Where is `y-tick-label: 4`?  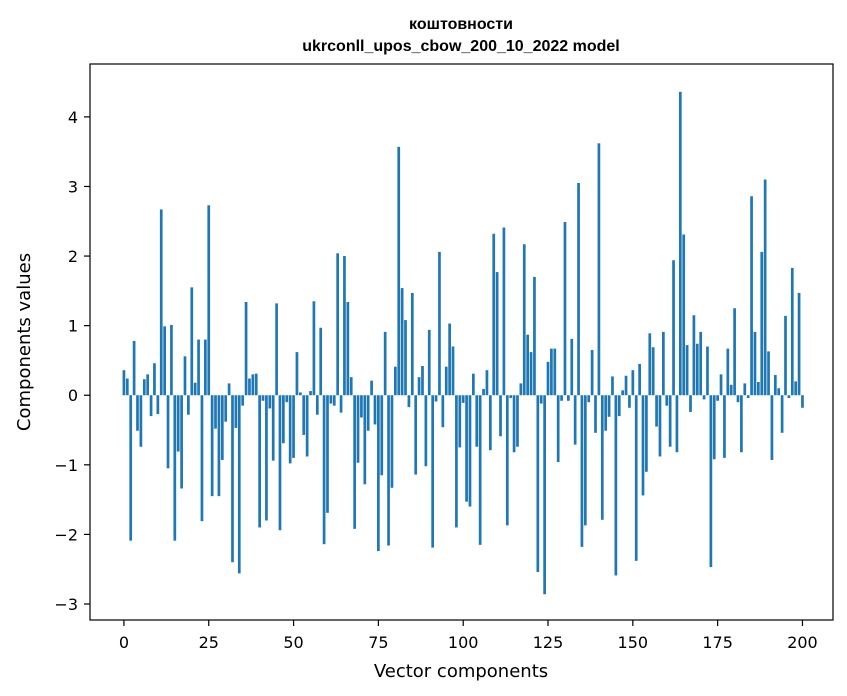
y-tick-label: 4 is located at coordinates (73, 117).